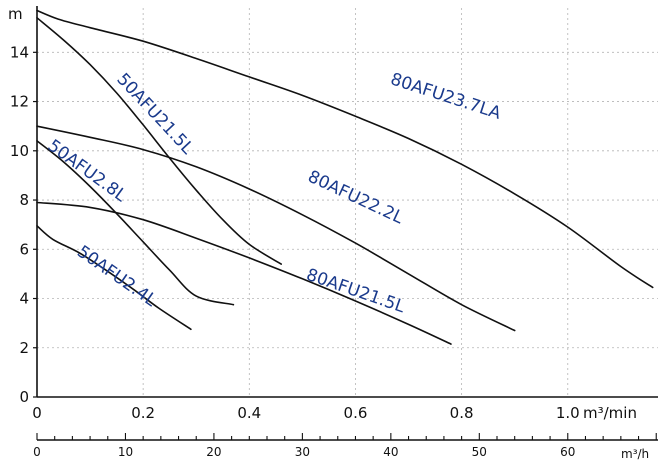 The height and width of the screenshot is (461, 666). I want to click on y-tick-label: 14, so click(19, 52).